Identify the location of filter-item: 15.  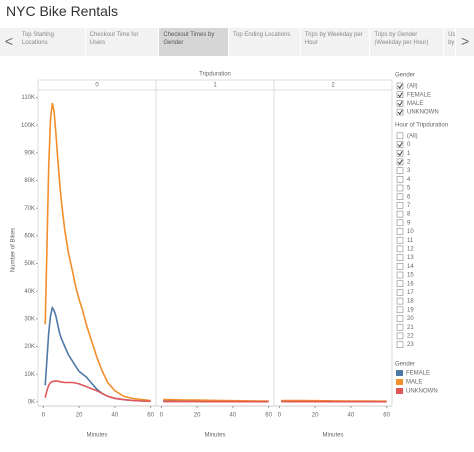
(410, 276).